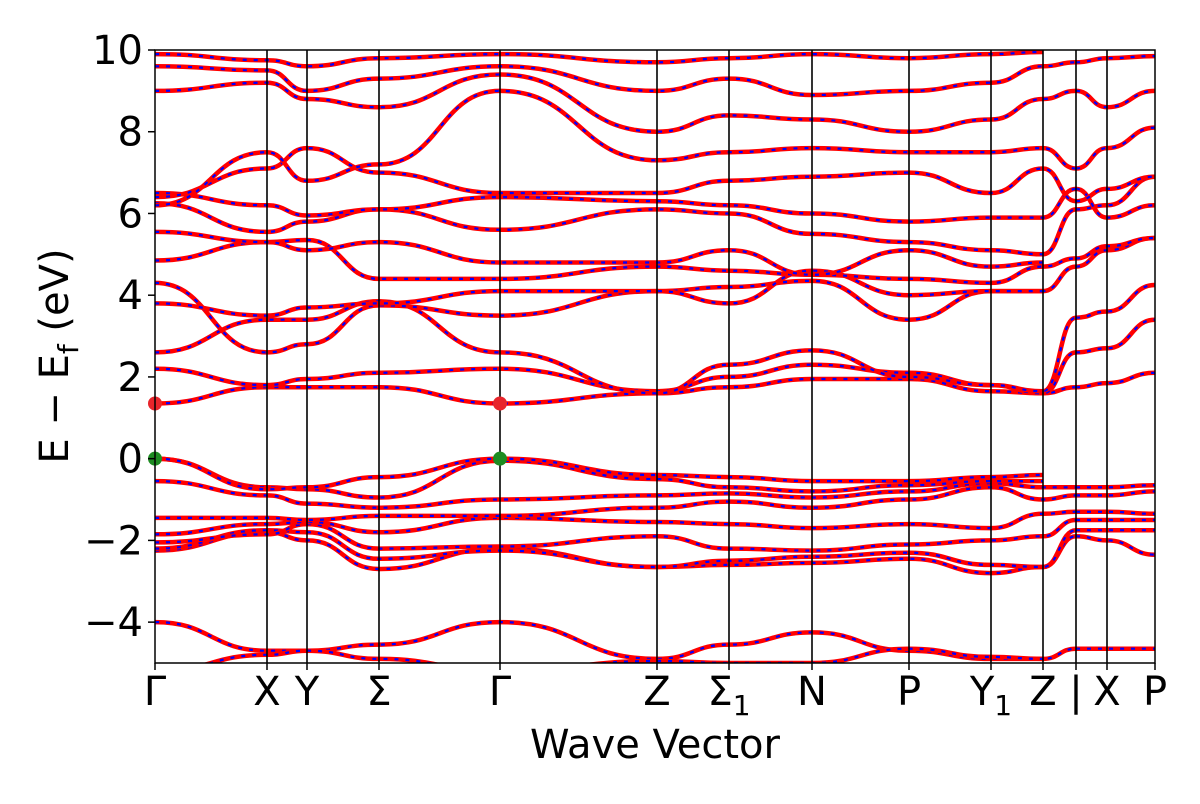 The height and width of the screenshot is (804, 1200). What do you see at coordinates (130, 214) in the screenshot?
I see `y-tick-label-5: 6` at bounding box center [130, 214].